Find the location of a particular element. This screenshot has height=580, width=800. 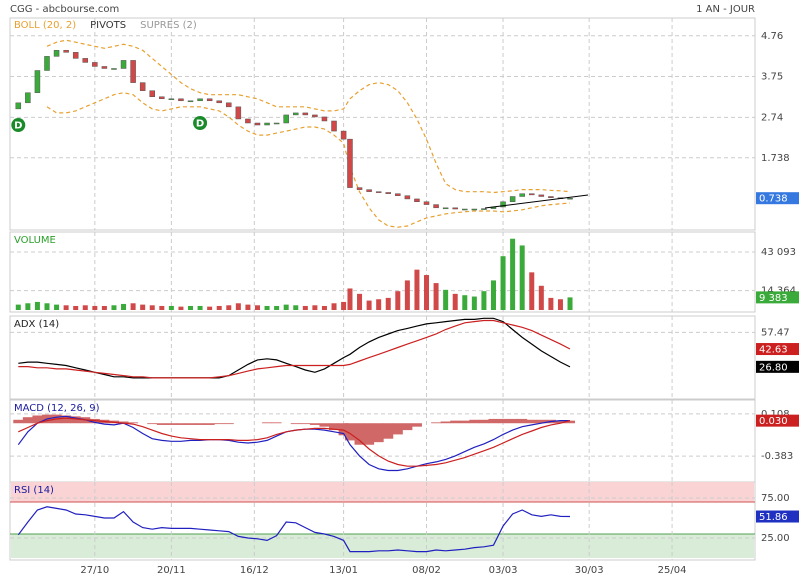

x-tick-label: 27/10 is located at coordinates (94, 570).